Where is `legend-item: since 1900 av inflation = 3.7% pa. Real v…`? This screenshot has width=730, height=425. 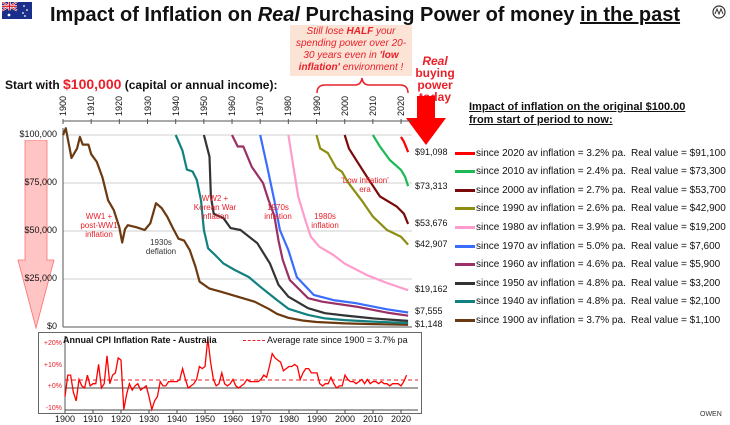
legend-item: since 1900 av inflation = 3.7% pa. Real v… is located at coordinates (587, 320).